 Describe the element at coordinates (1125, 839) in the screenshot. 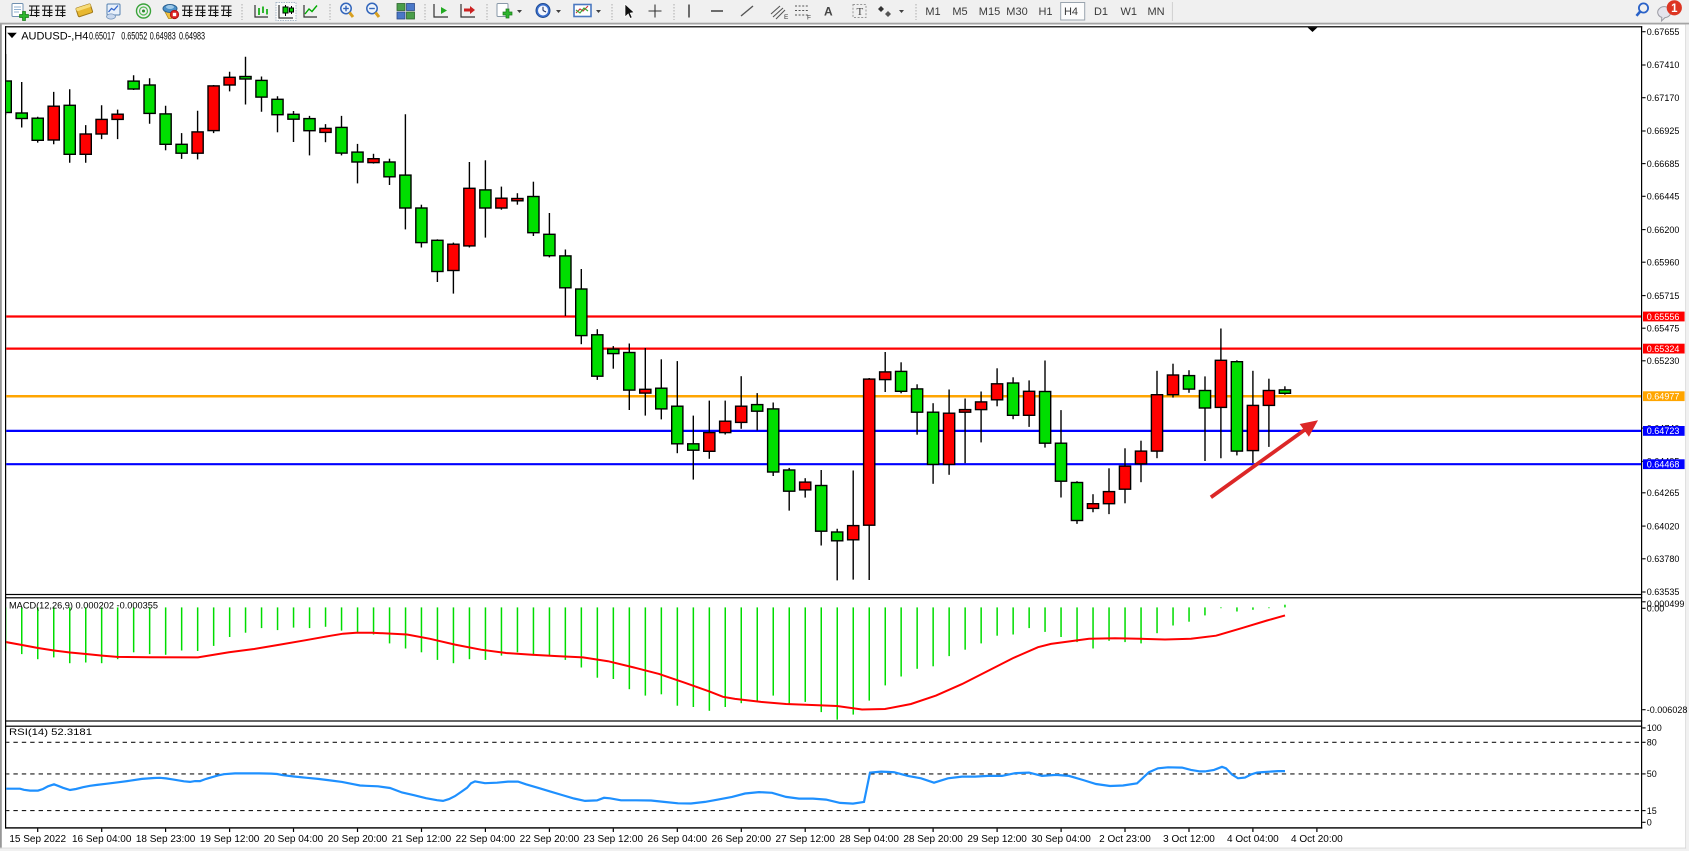

I see `svg-text: 2 Oct 23:00` at that location.